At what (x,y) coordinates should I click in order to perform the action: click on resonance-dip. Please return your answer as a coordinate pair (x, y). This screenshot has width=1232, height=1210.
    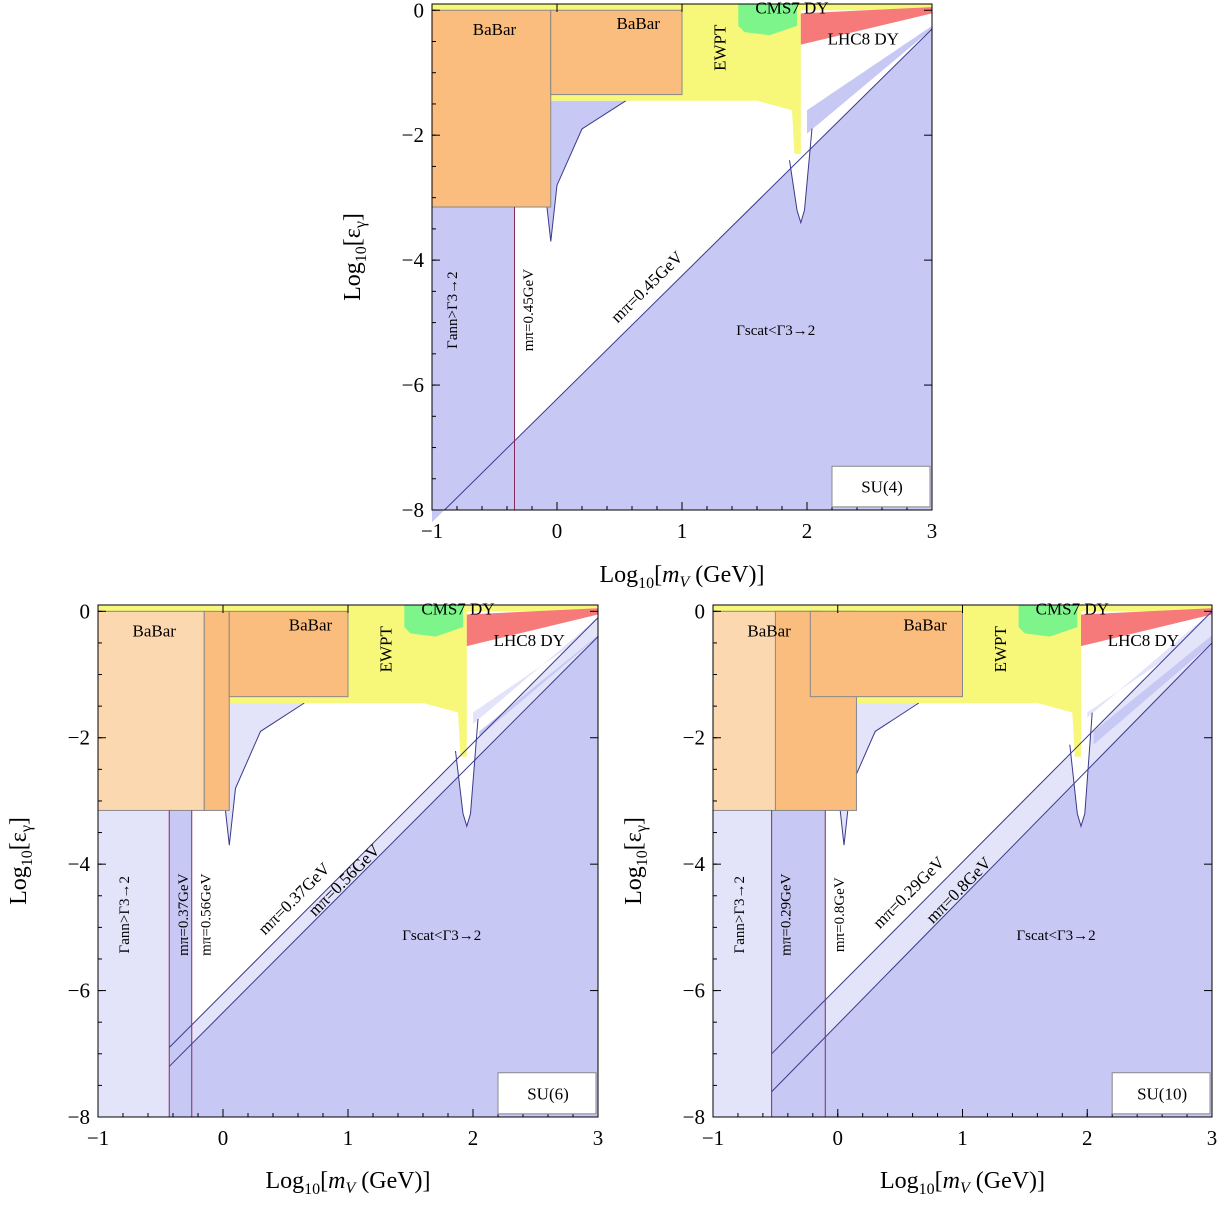
    Looking at the image, I should click on (800, 175).